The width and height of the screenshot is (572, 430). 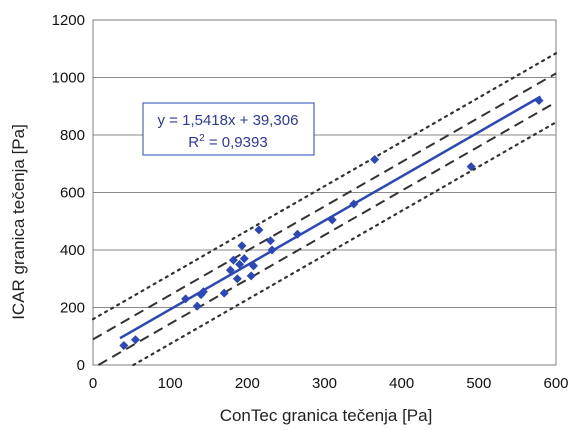 What do you see at coordinates (72, 308) in the screenshot?
I see `y-tick-label: 200` at bounding box center [72, 308].